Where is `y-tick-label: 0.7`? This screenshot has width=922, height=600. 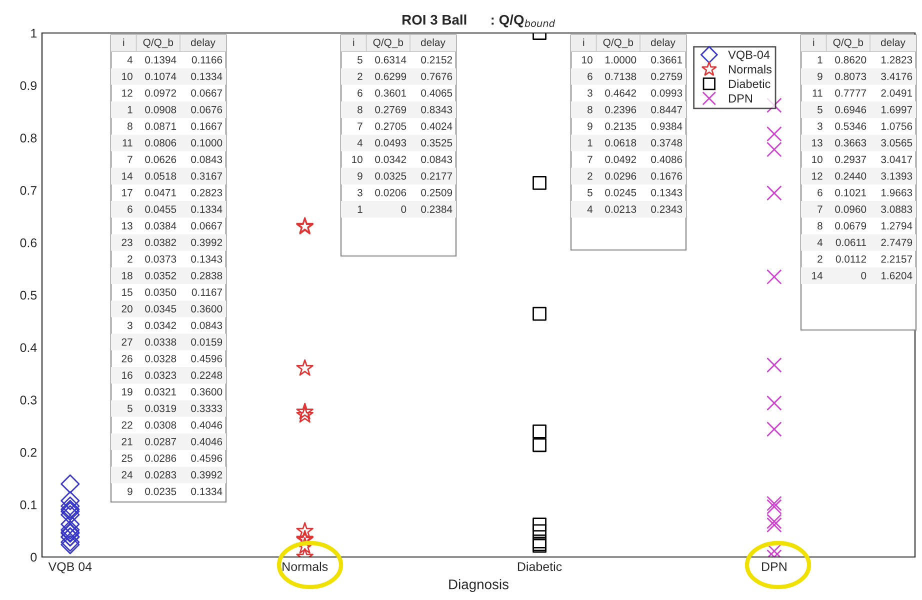
y-tick-label: 0.7 is located at coordinates (28, 190).